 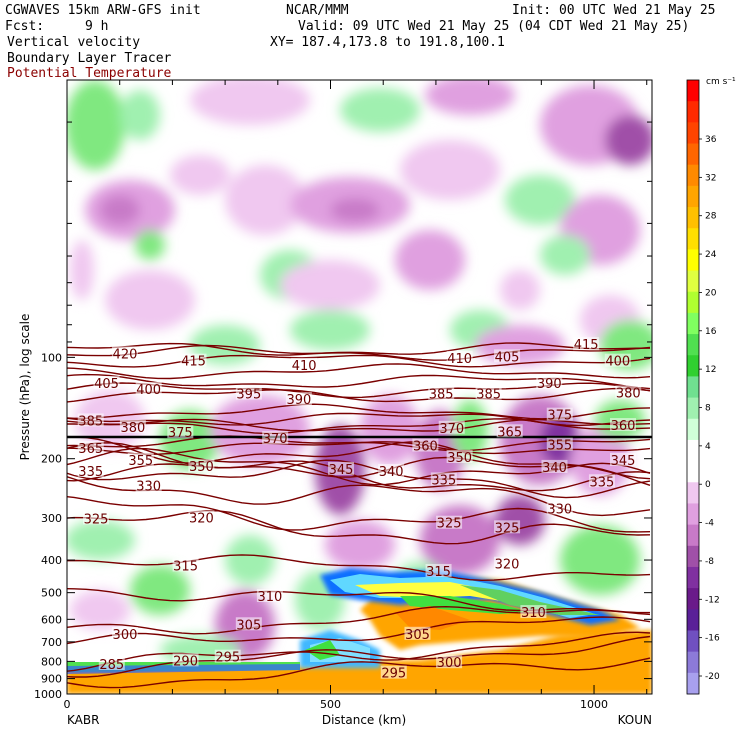 What do you see at coordinates (111, 665) in the screenshot?
I see `theta-label: 285` at bounding box center [111, 665].